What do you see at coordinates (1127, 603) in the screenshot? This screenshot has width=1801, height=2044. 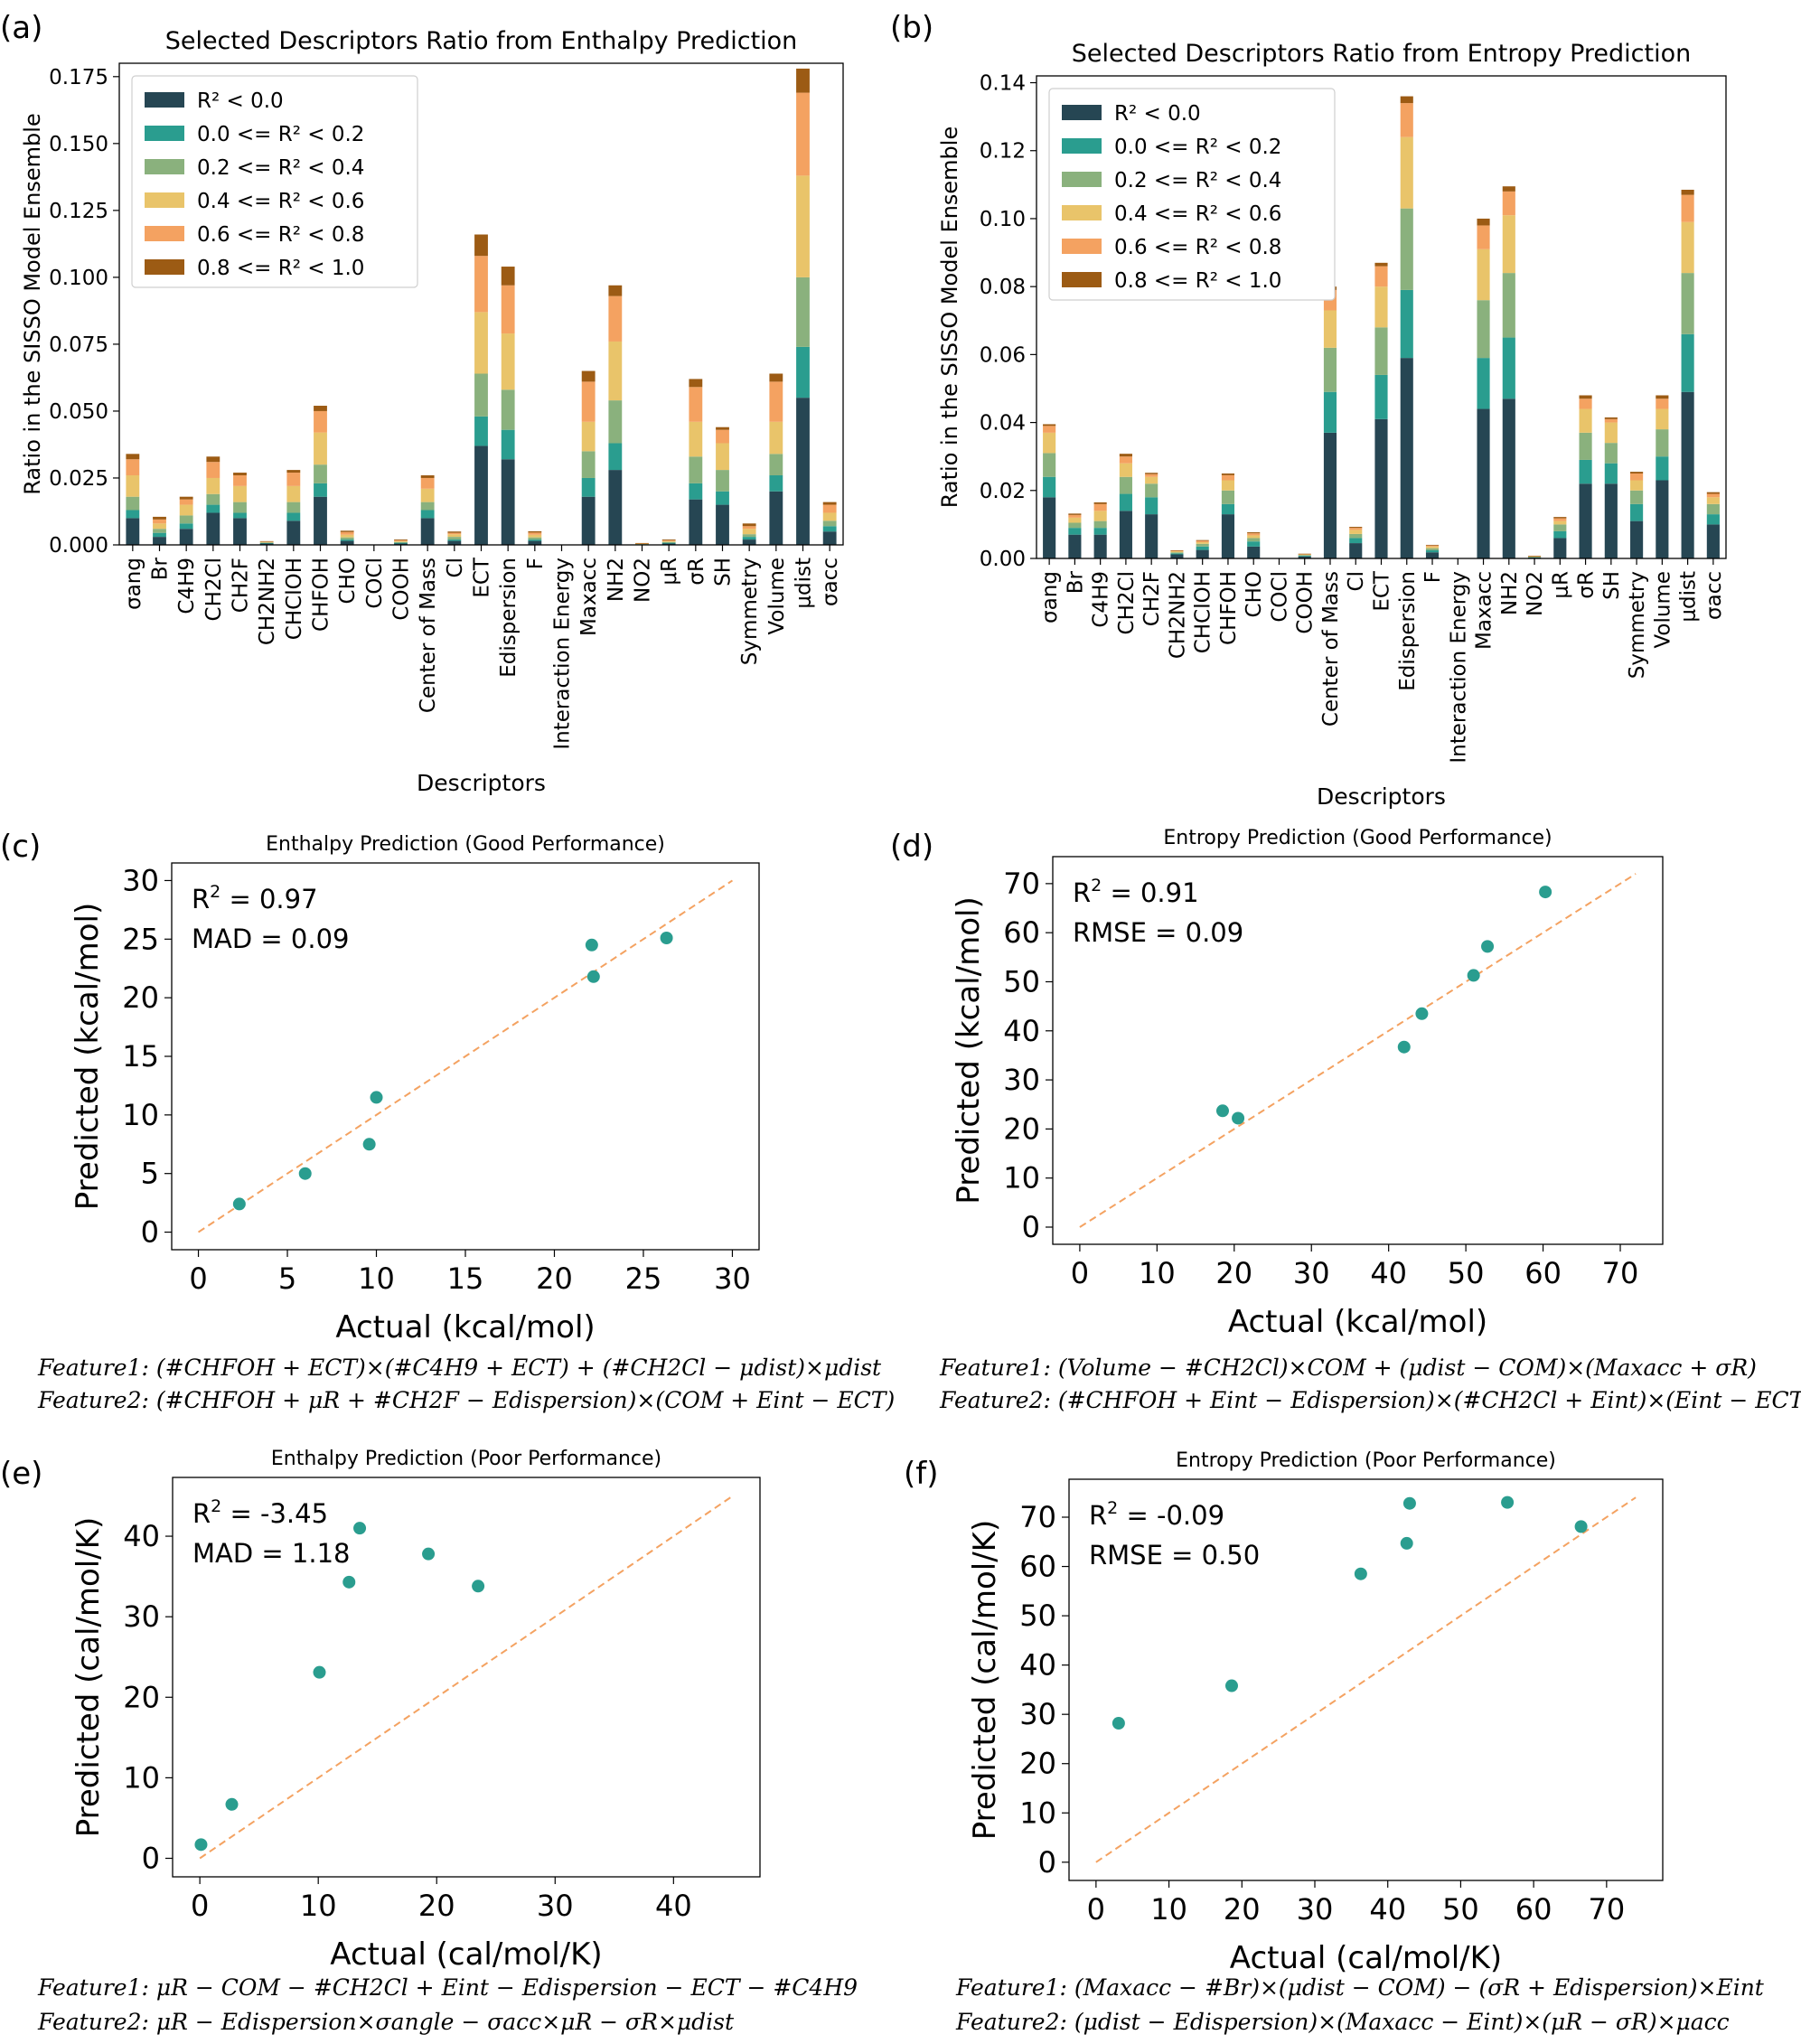 I see `x-tick-label: CH2Cl` at bounding box center [1127, 603].